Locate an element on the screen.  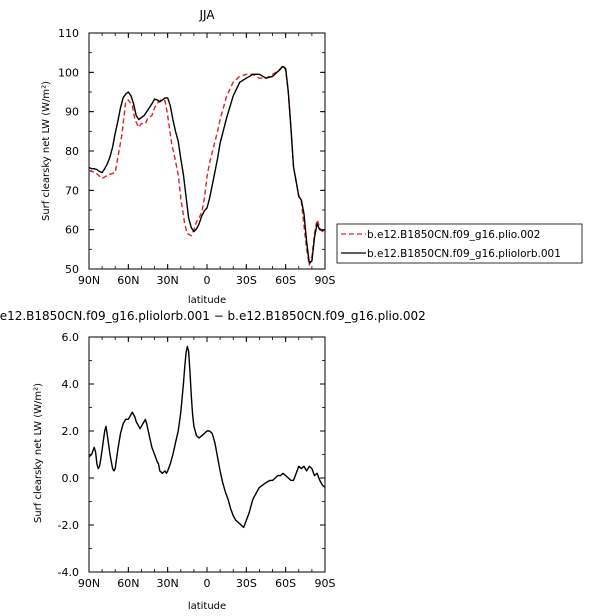
legend-label-series-2: b.e12.B1850CN.f09_g16.pliolorb.001 is located at coordinates (464, 254).